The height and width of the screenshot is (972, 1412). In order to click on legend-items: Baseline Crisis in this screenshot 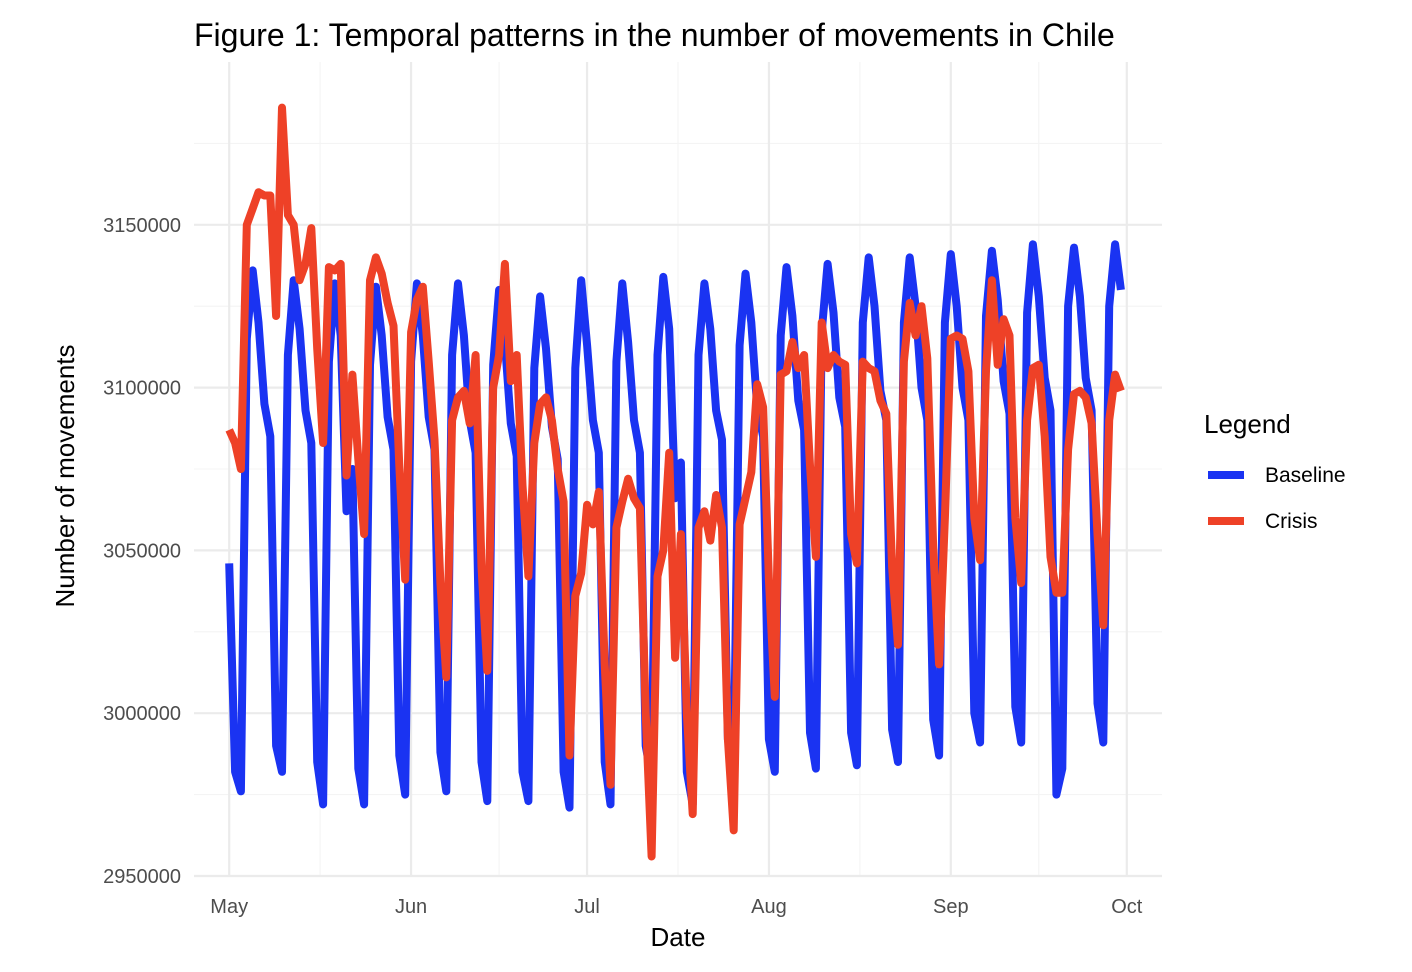, I will do `click(1277, 498)`.